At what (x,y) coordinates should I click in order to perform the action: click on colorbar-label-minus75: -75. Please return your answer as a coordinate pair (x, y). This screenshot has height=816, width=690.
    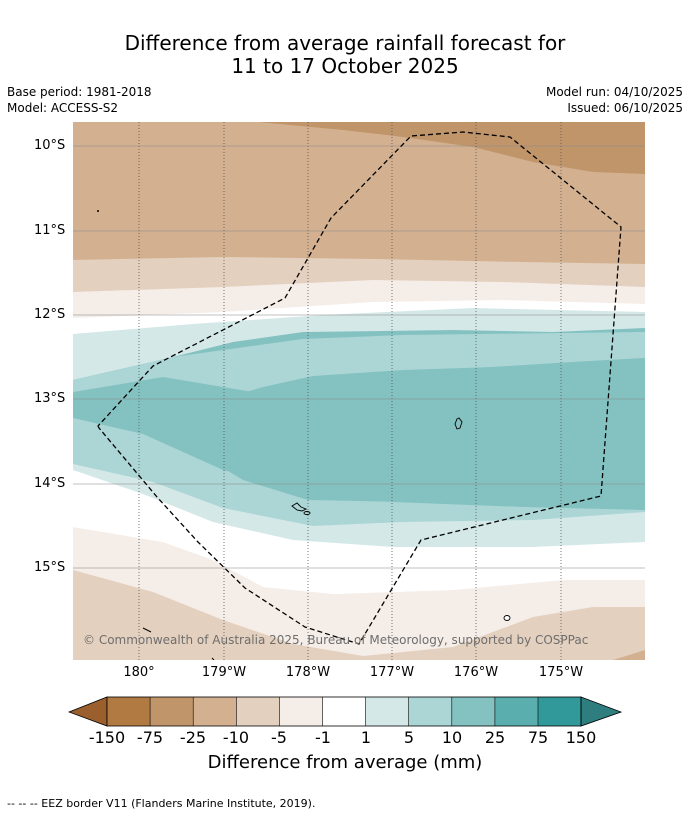
    Looking at the image, I should click on (150, 737).